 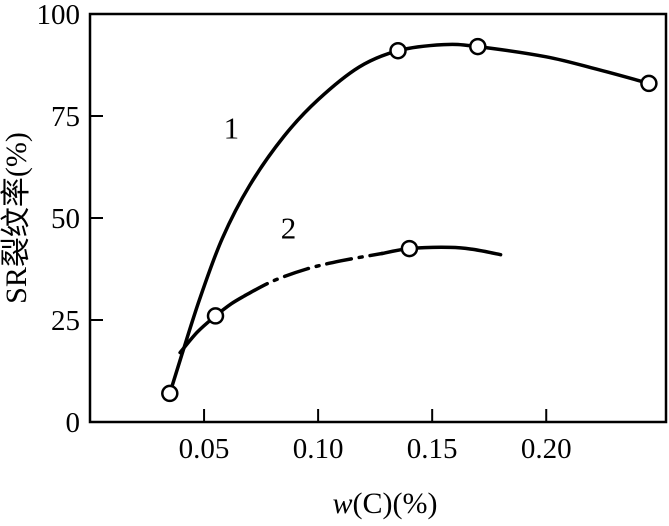 What do you see at coordinates (318, 449) in the screenshot?
I see `x-tick-label: 0.10` at bounding box center [318, 449].